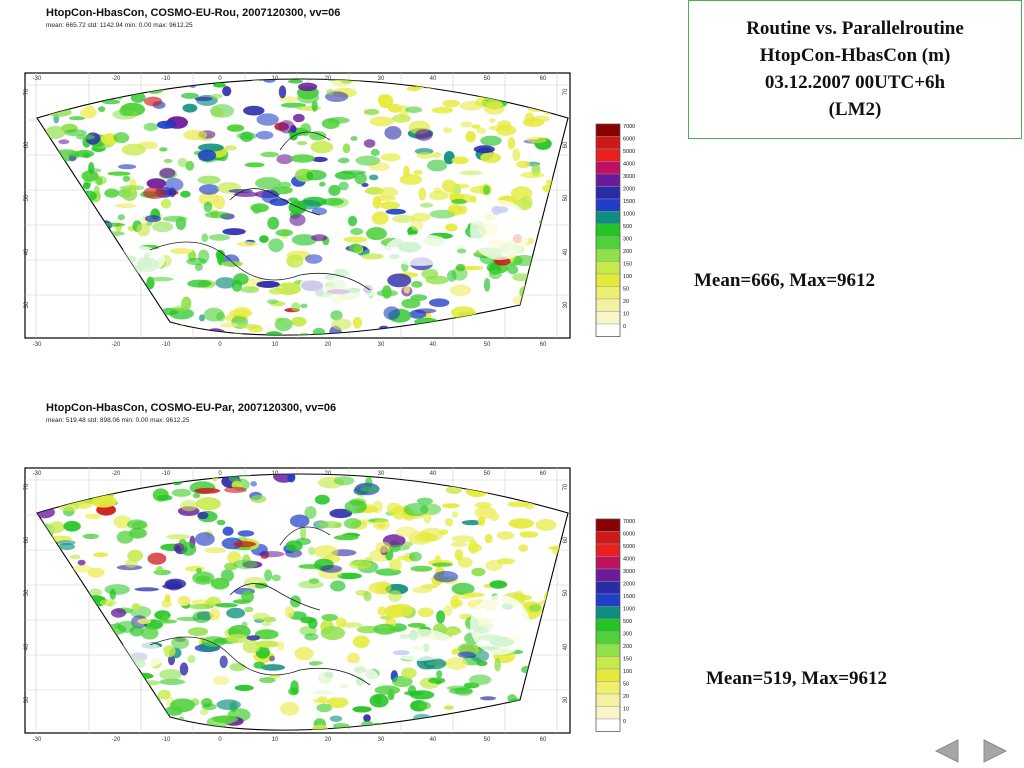  What do you see at coordinates (855, 55) in the screenshot?
I see `title-line: HtopCon-HbasCon (m)` at bounding box center [855, 55].